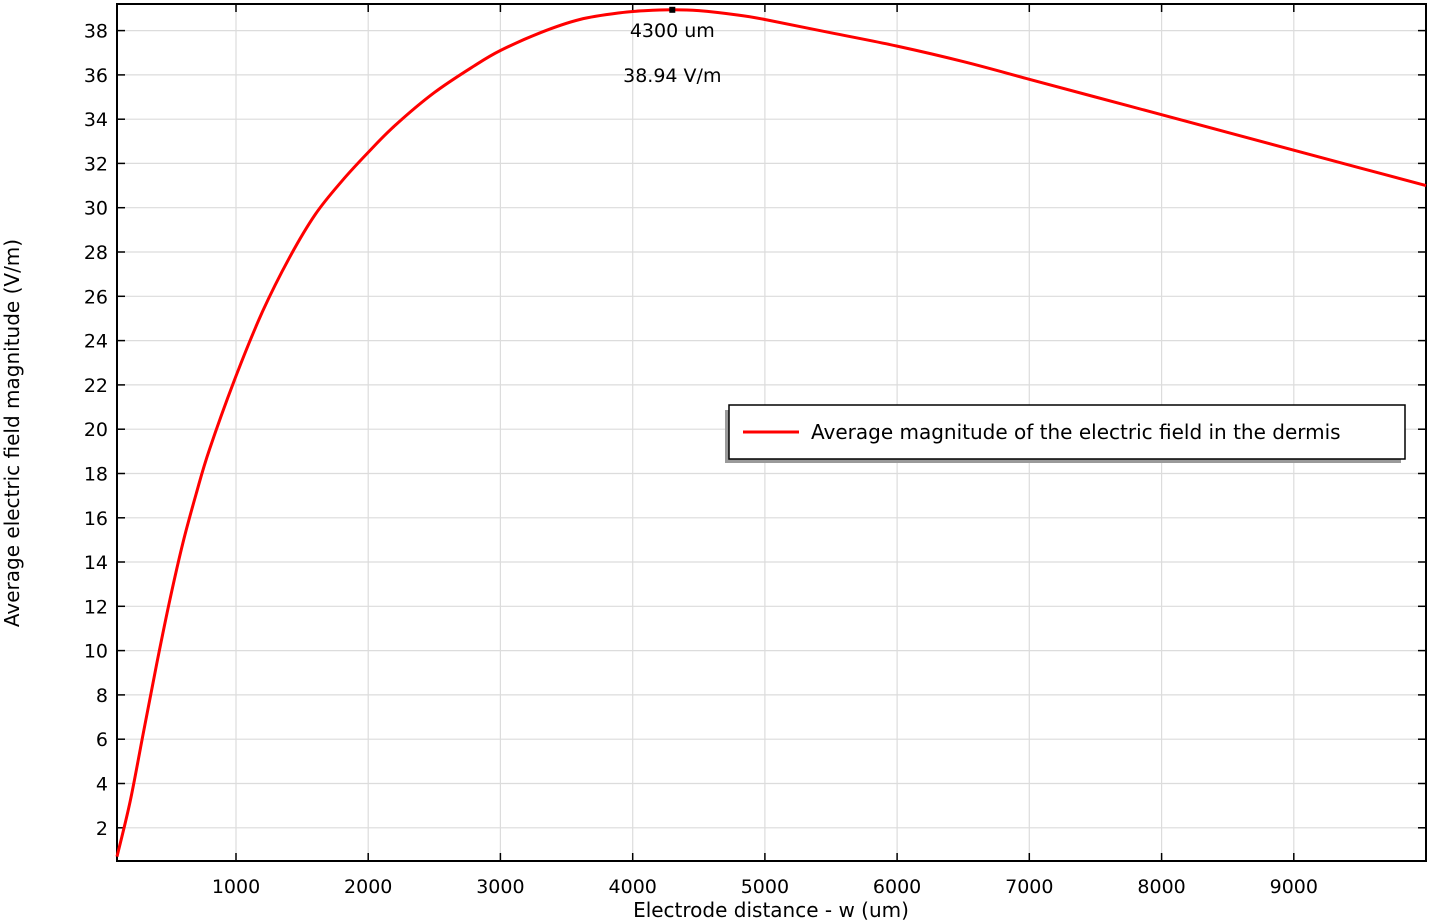 The height and width of the screenshot is (922, 1429). I want to click on y-tick-label: 8, so click(102, 696).